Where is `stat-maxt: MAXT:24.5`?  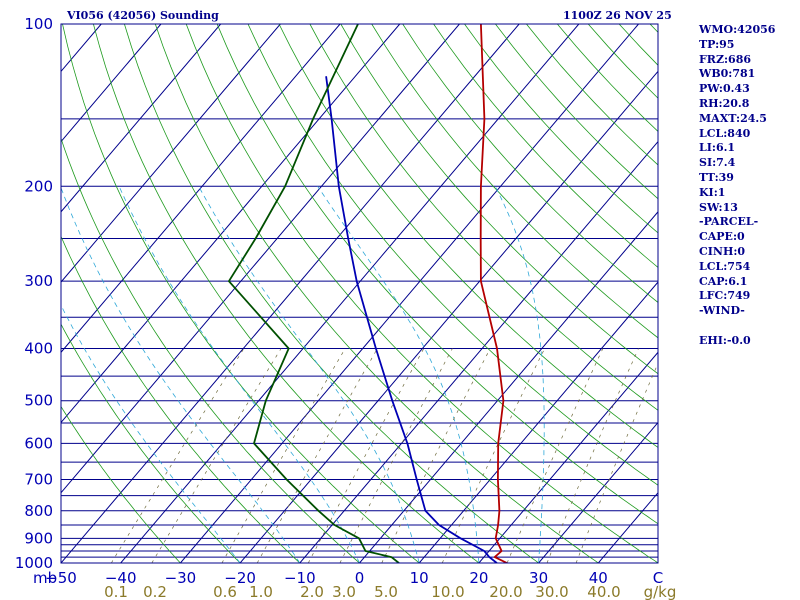
stat-maxt: MAXT:24.5 is located at coordinates (733, 118).